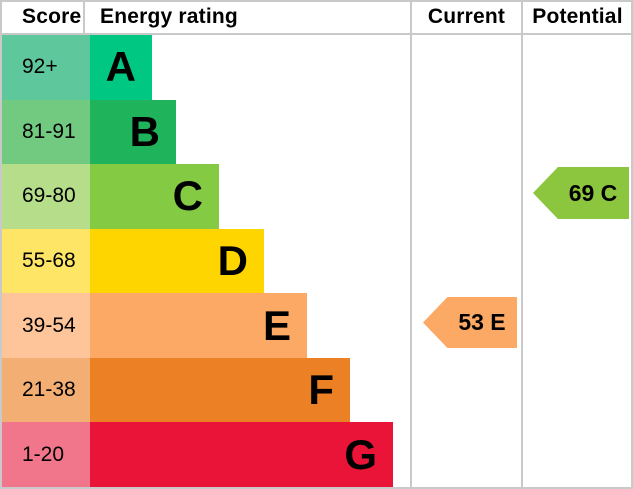 This screenshot has width=633, height=489. Describe the element at coordinates (470, 322) in the screenshot. I see `current-rating-arrow: 53 E` at that location.